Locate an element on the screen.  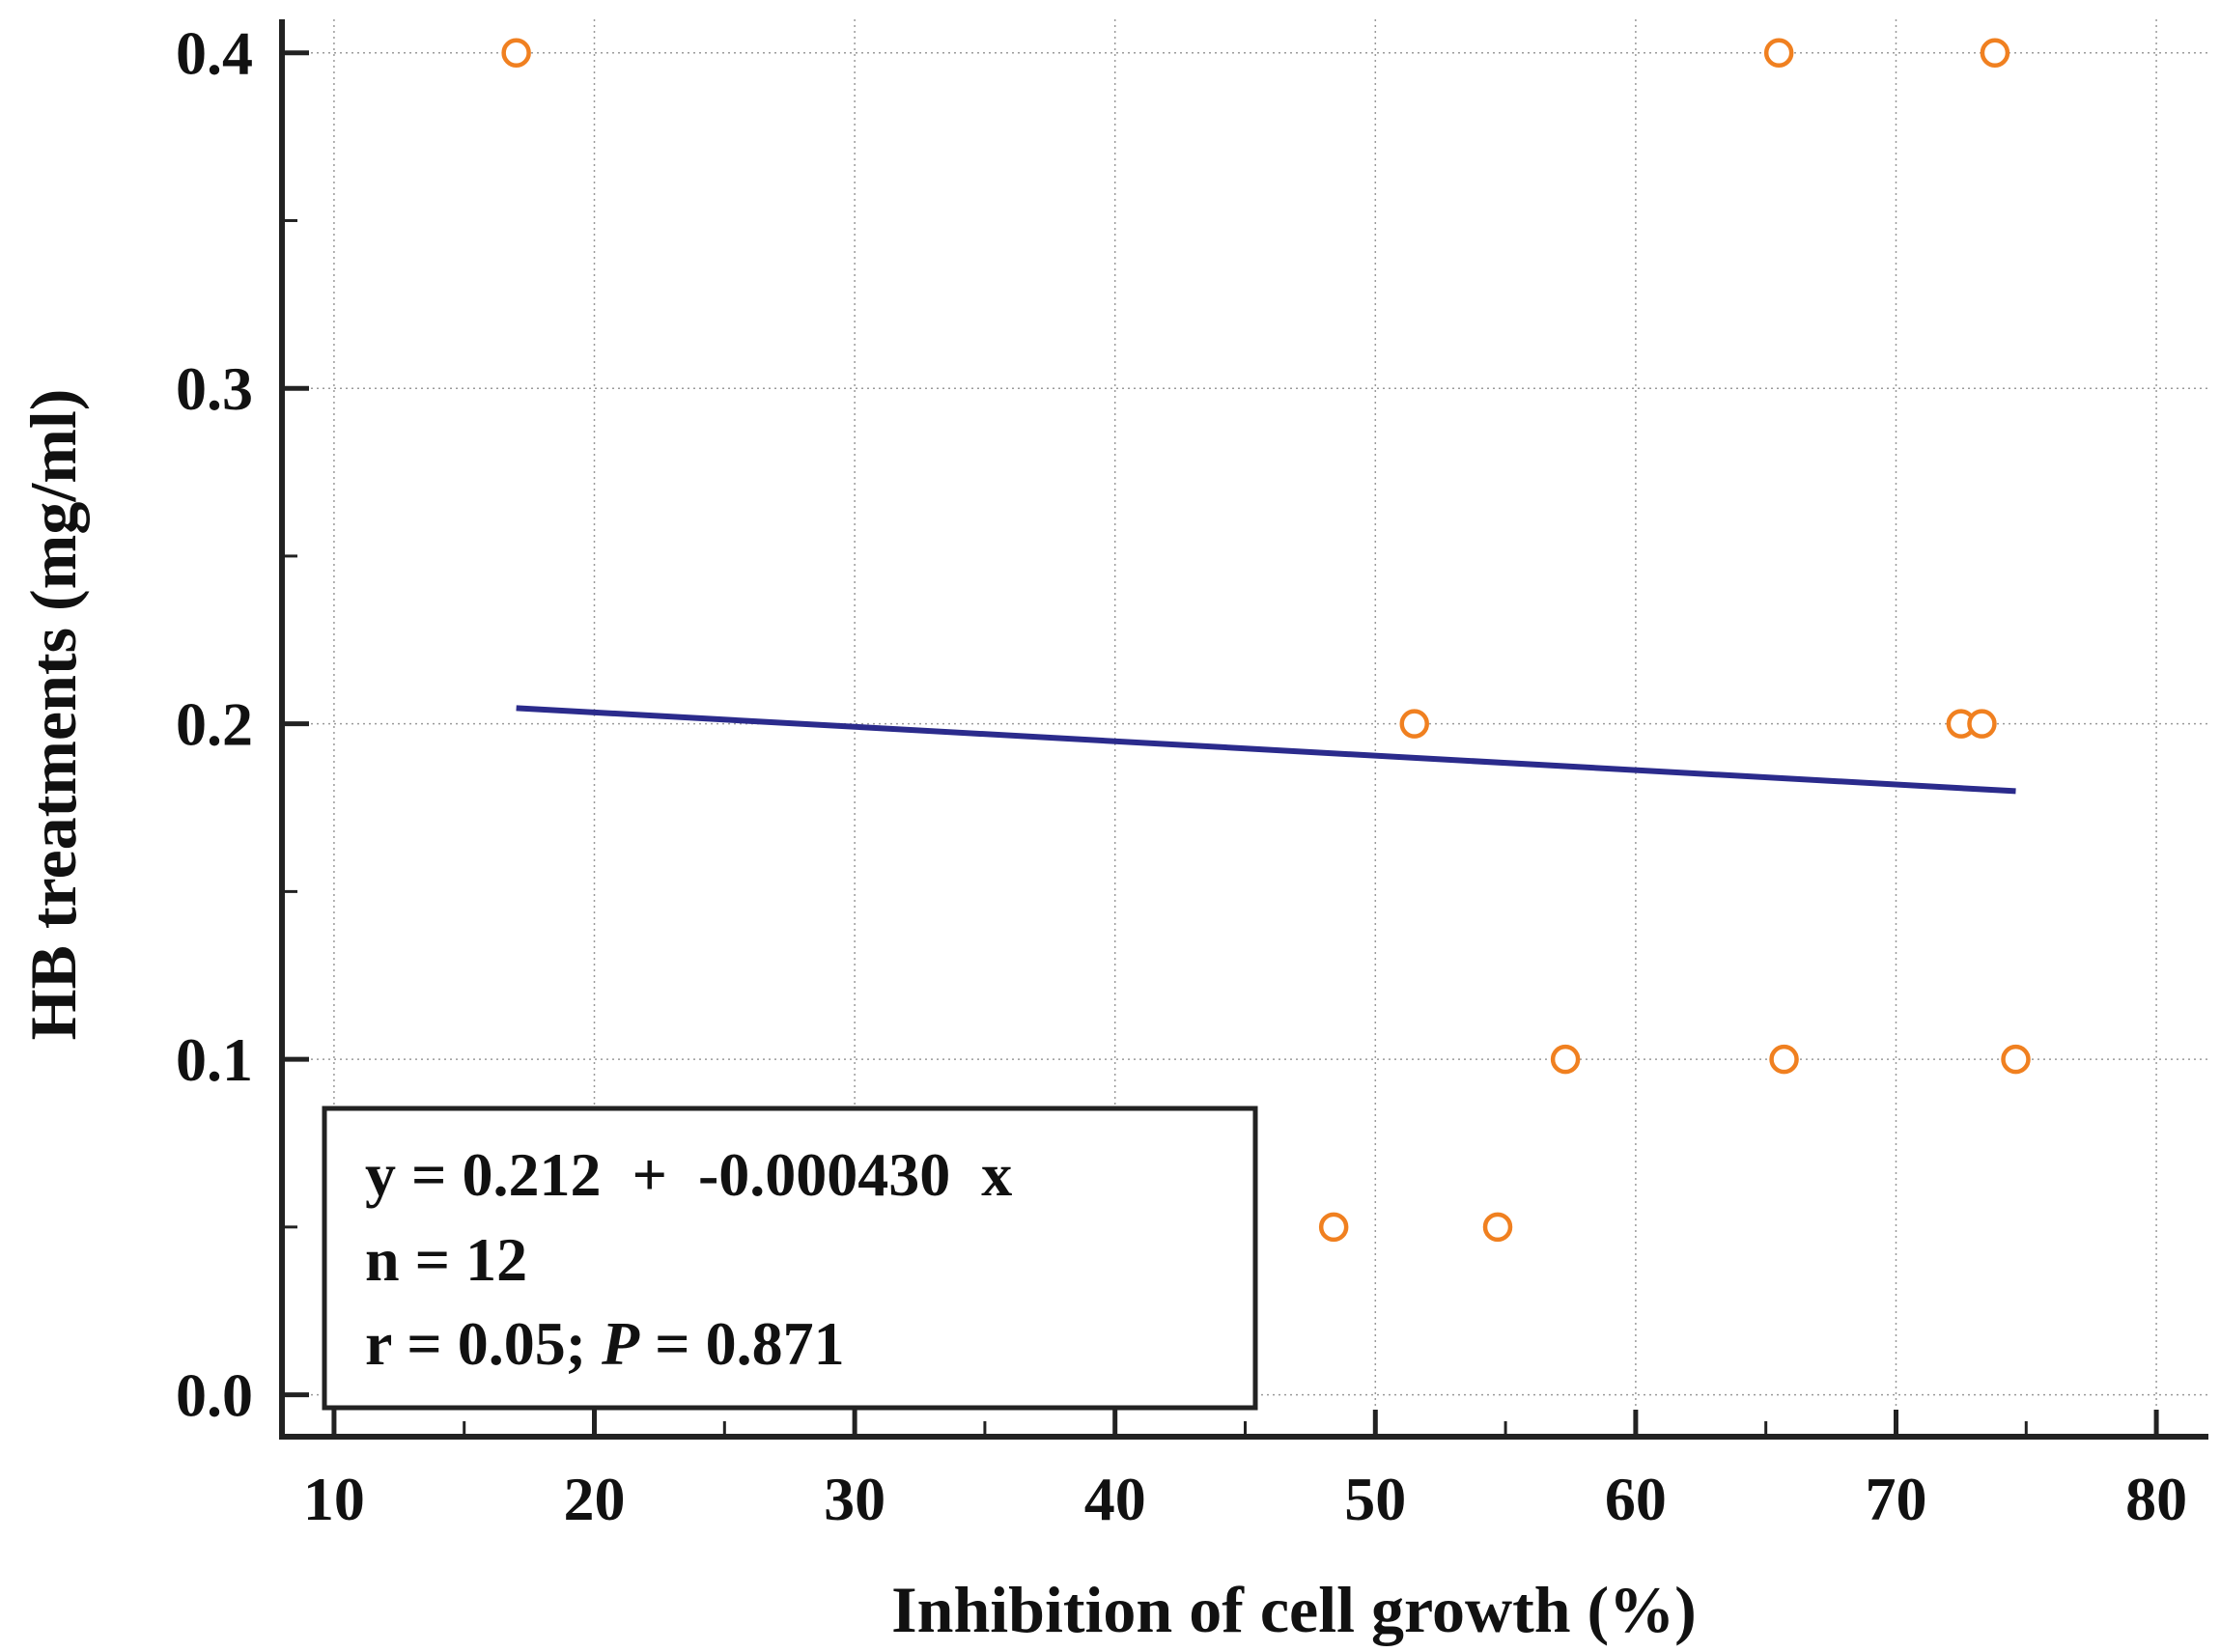
y-tick-label-1: 0.1 is located at coordinates (214, 1059).